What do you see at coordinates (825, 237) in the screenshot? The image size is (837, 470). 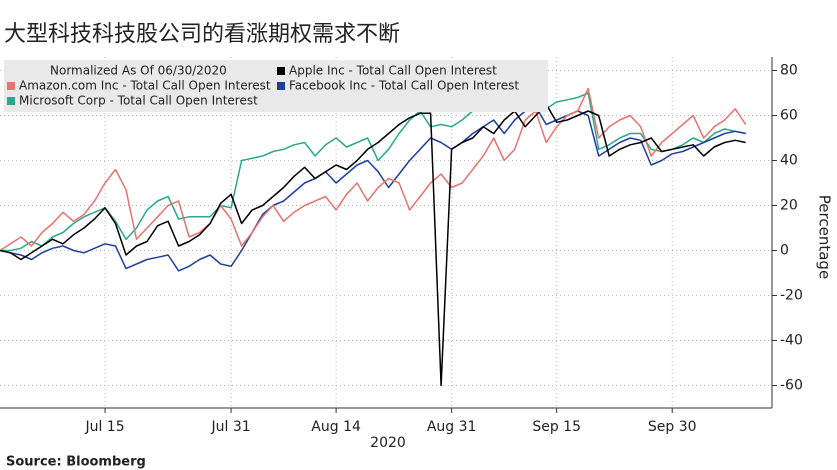 I see `y-axis-label: Percentage` at bounding box center [825, 237].